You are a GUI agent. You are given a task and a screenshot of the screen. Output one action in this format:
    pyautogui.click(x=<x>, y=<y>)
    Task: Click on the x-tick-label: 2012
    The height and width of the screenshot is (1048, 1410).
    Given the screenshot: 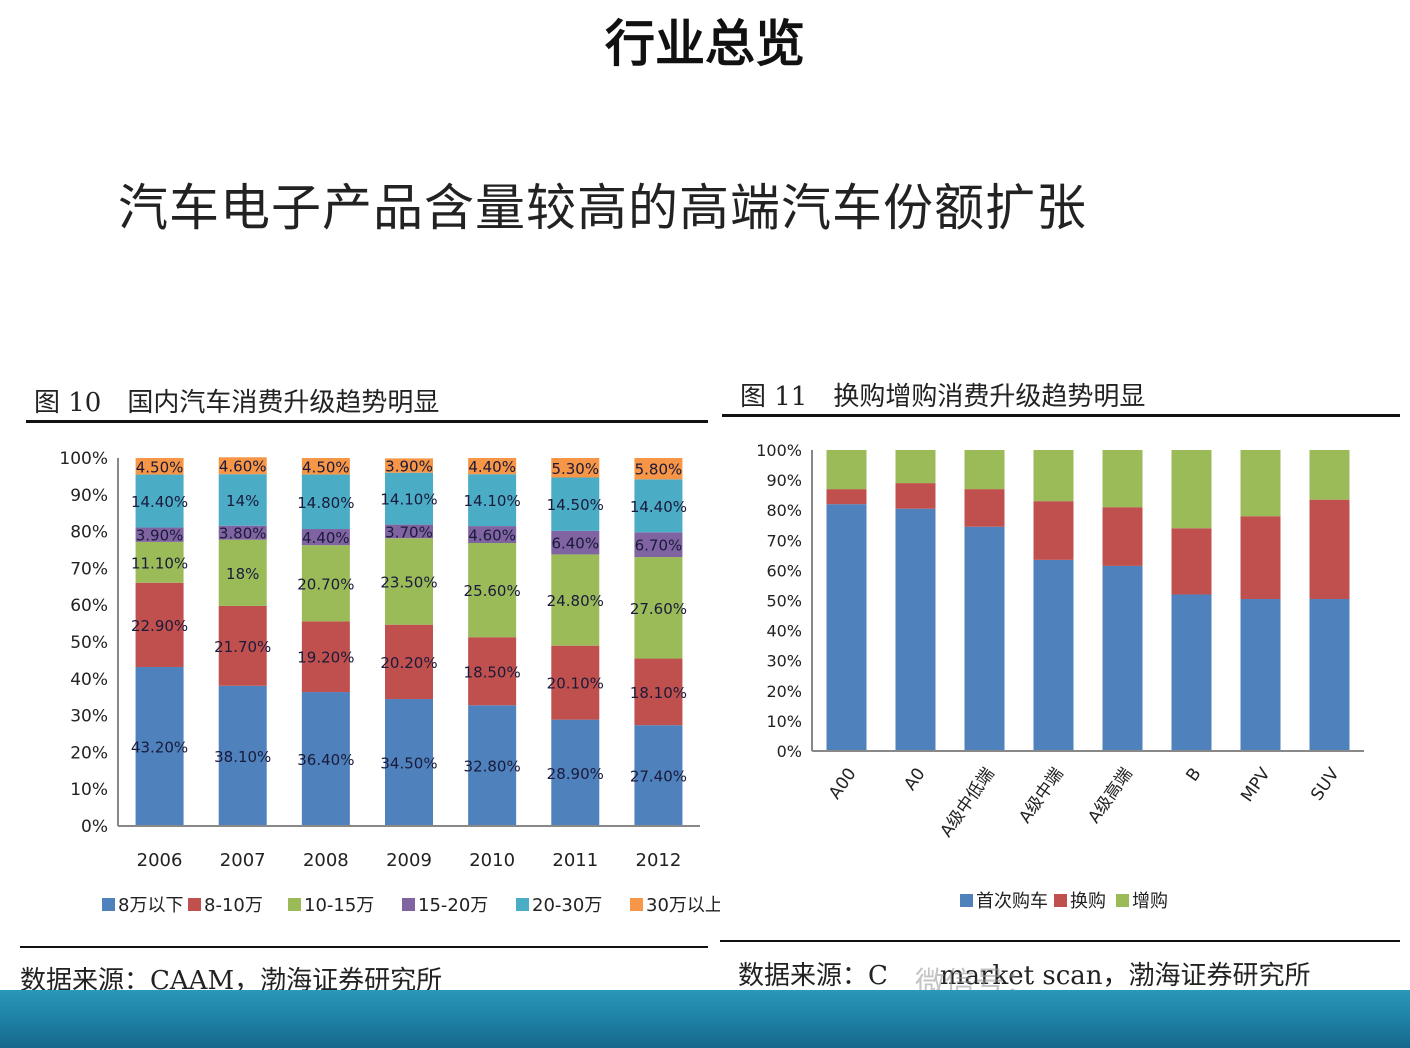 What is the action you would take?
    pyautogui.click(x=659, y=860)
    